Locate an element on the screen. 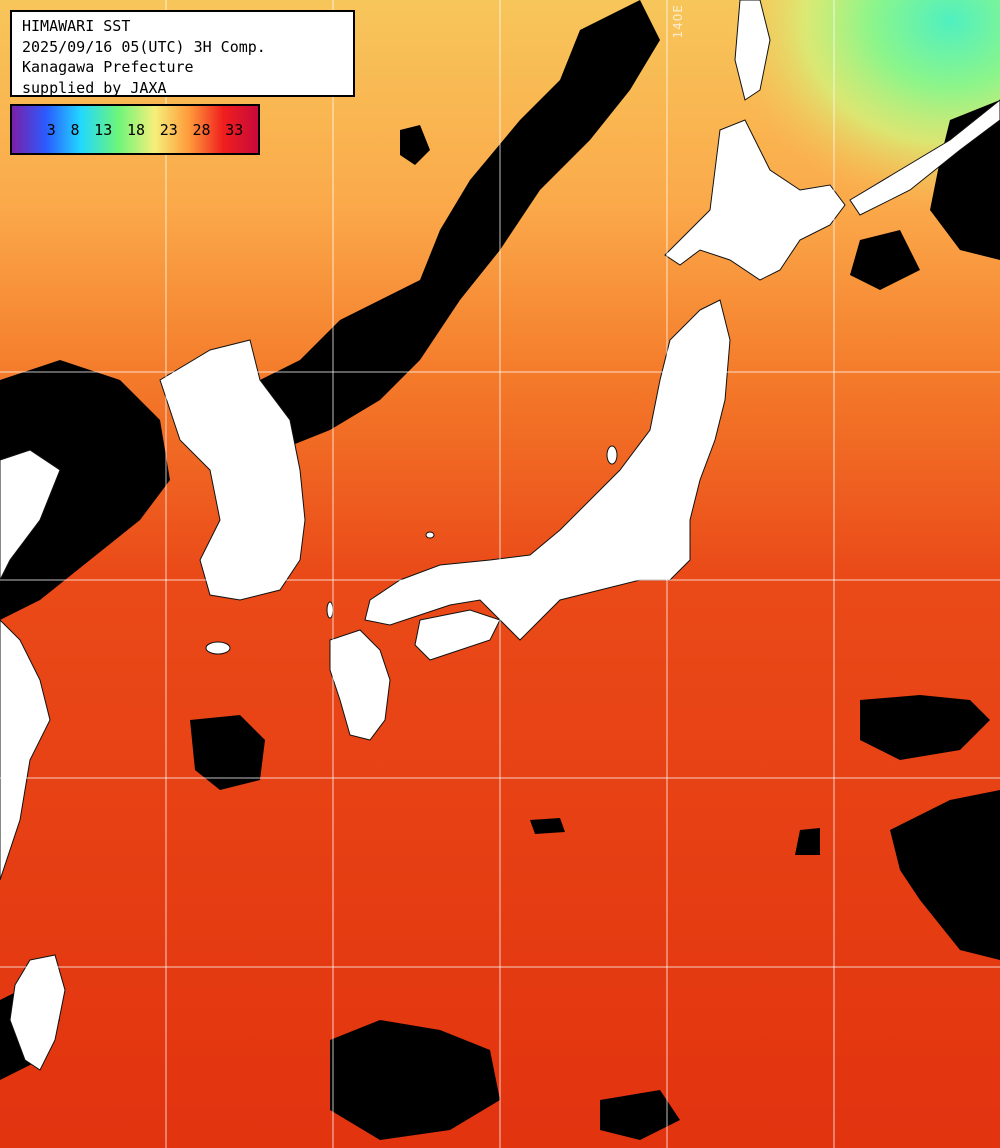 This screenshot has height=1148, width=1000. longitude-label: 140E is located at coordinates (678, 21).